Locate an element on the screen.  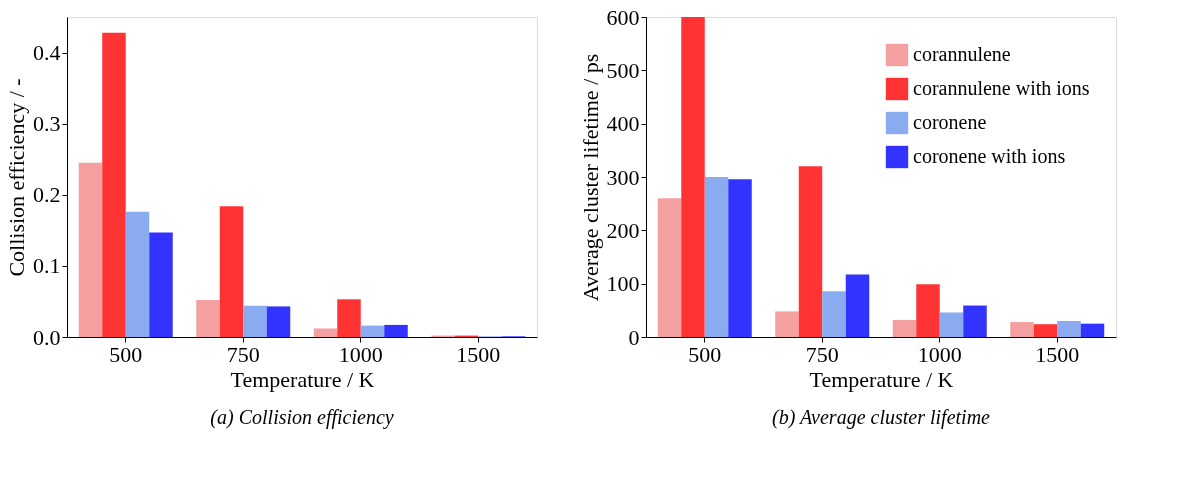
legend-label: coronene is located at coordinates (950, 122).